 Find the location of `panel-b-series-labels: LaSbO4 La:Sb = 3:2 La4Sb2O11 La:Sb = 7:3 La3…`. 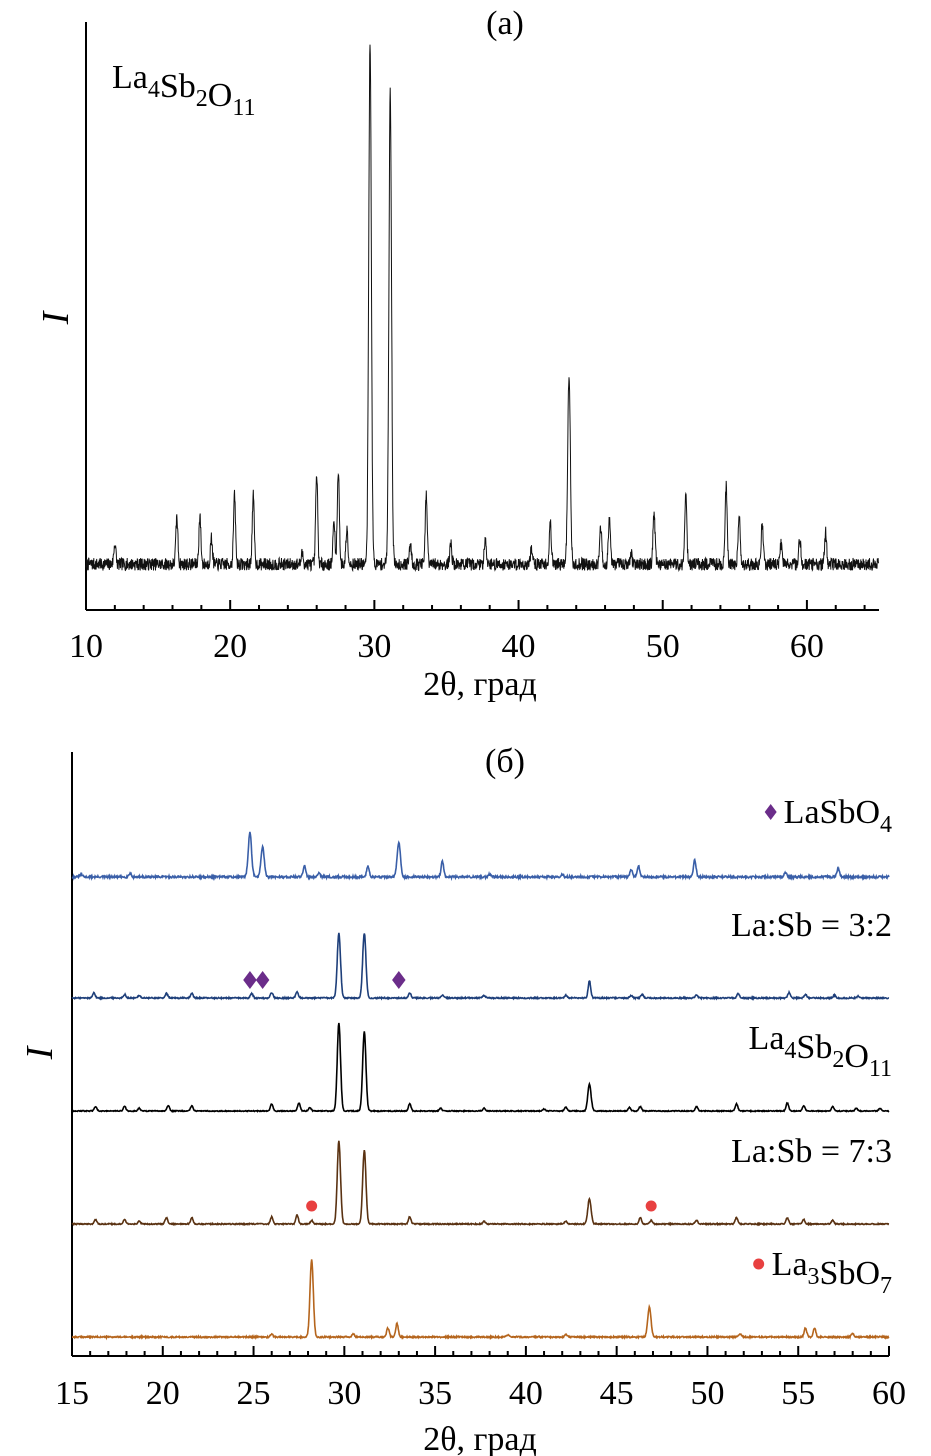

panel-b-series-labels: LaSbO4 La:Sb = 3:2 La4Sb2O11 La:Sb = 7:3 La3… is located at coordinates (811, 1046).